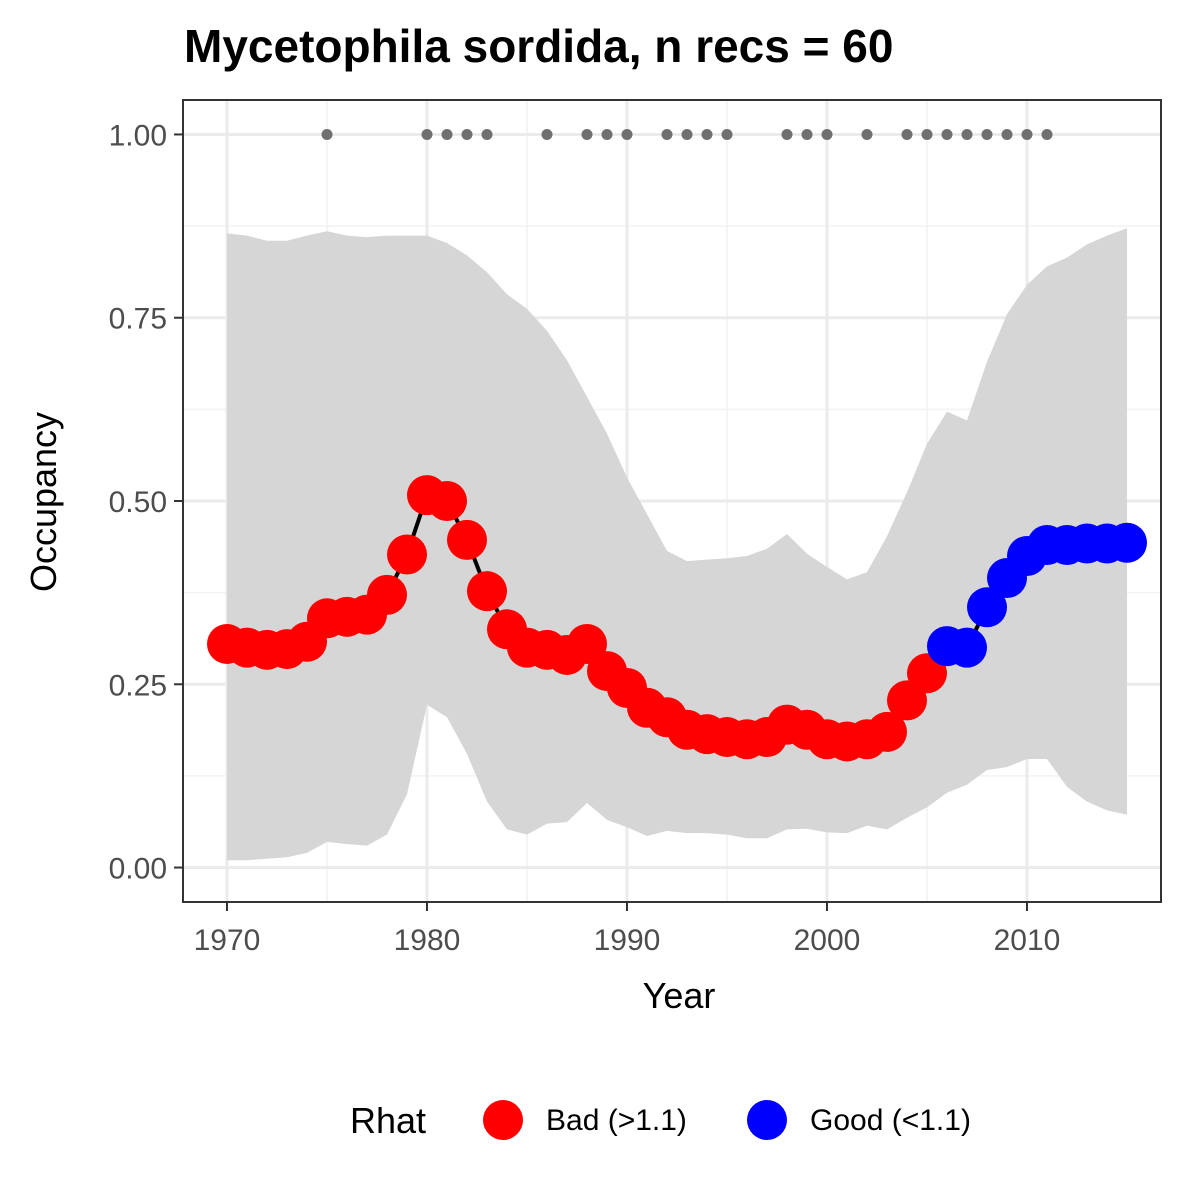 Image resolution: width=1200 pixels, height=1200 pixels. What do you see at coordinates (767, 1120) in the screenshot?
I see `legend-key-good` at bounding box center [767, 1120].